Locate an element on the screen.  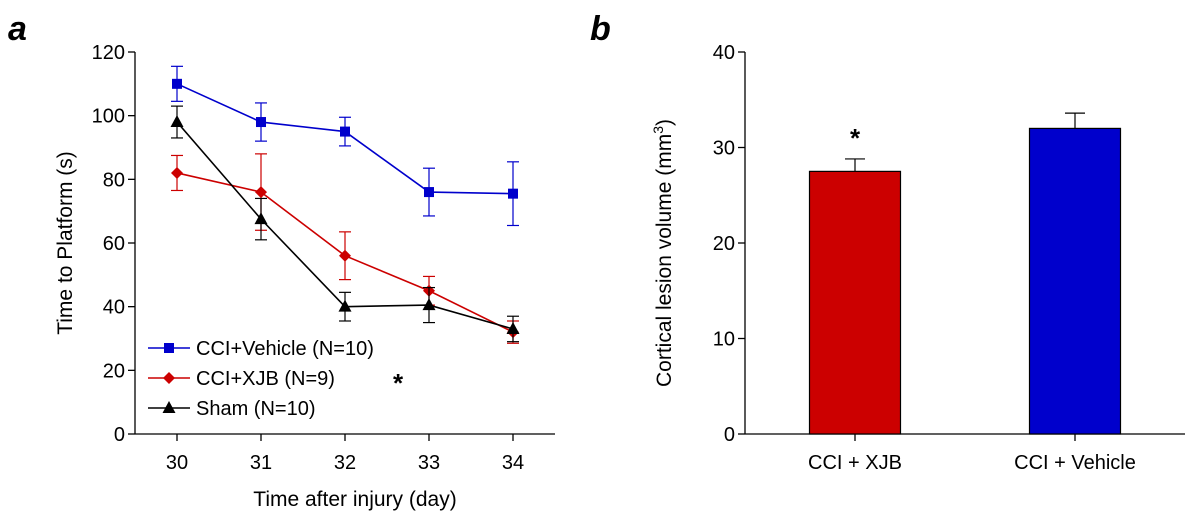
panel-b-y-axis-title-superscript: 3 is located at coordinates (658, 130).